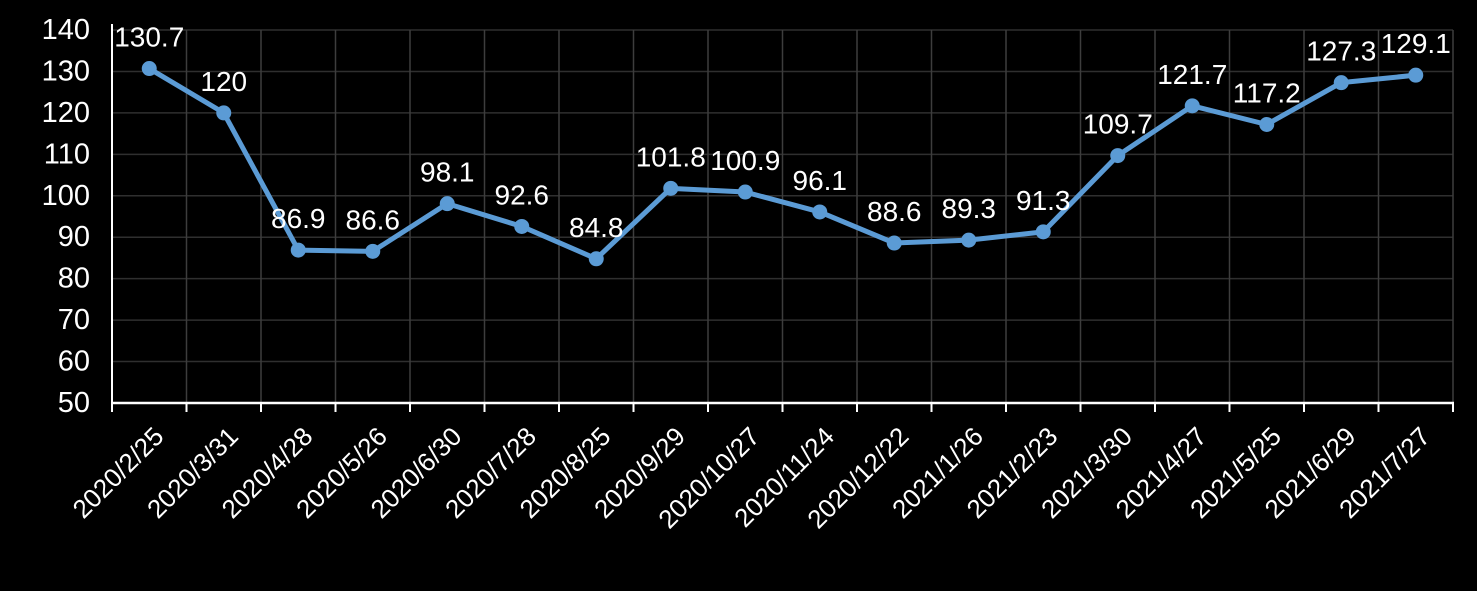 This screenshot has height=591, width=1477. Describe the element at coordinates (671, 156) in the screenshot. I see `data-label: 101.8` at that location.